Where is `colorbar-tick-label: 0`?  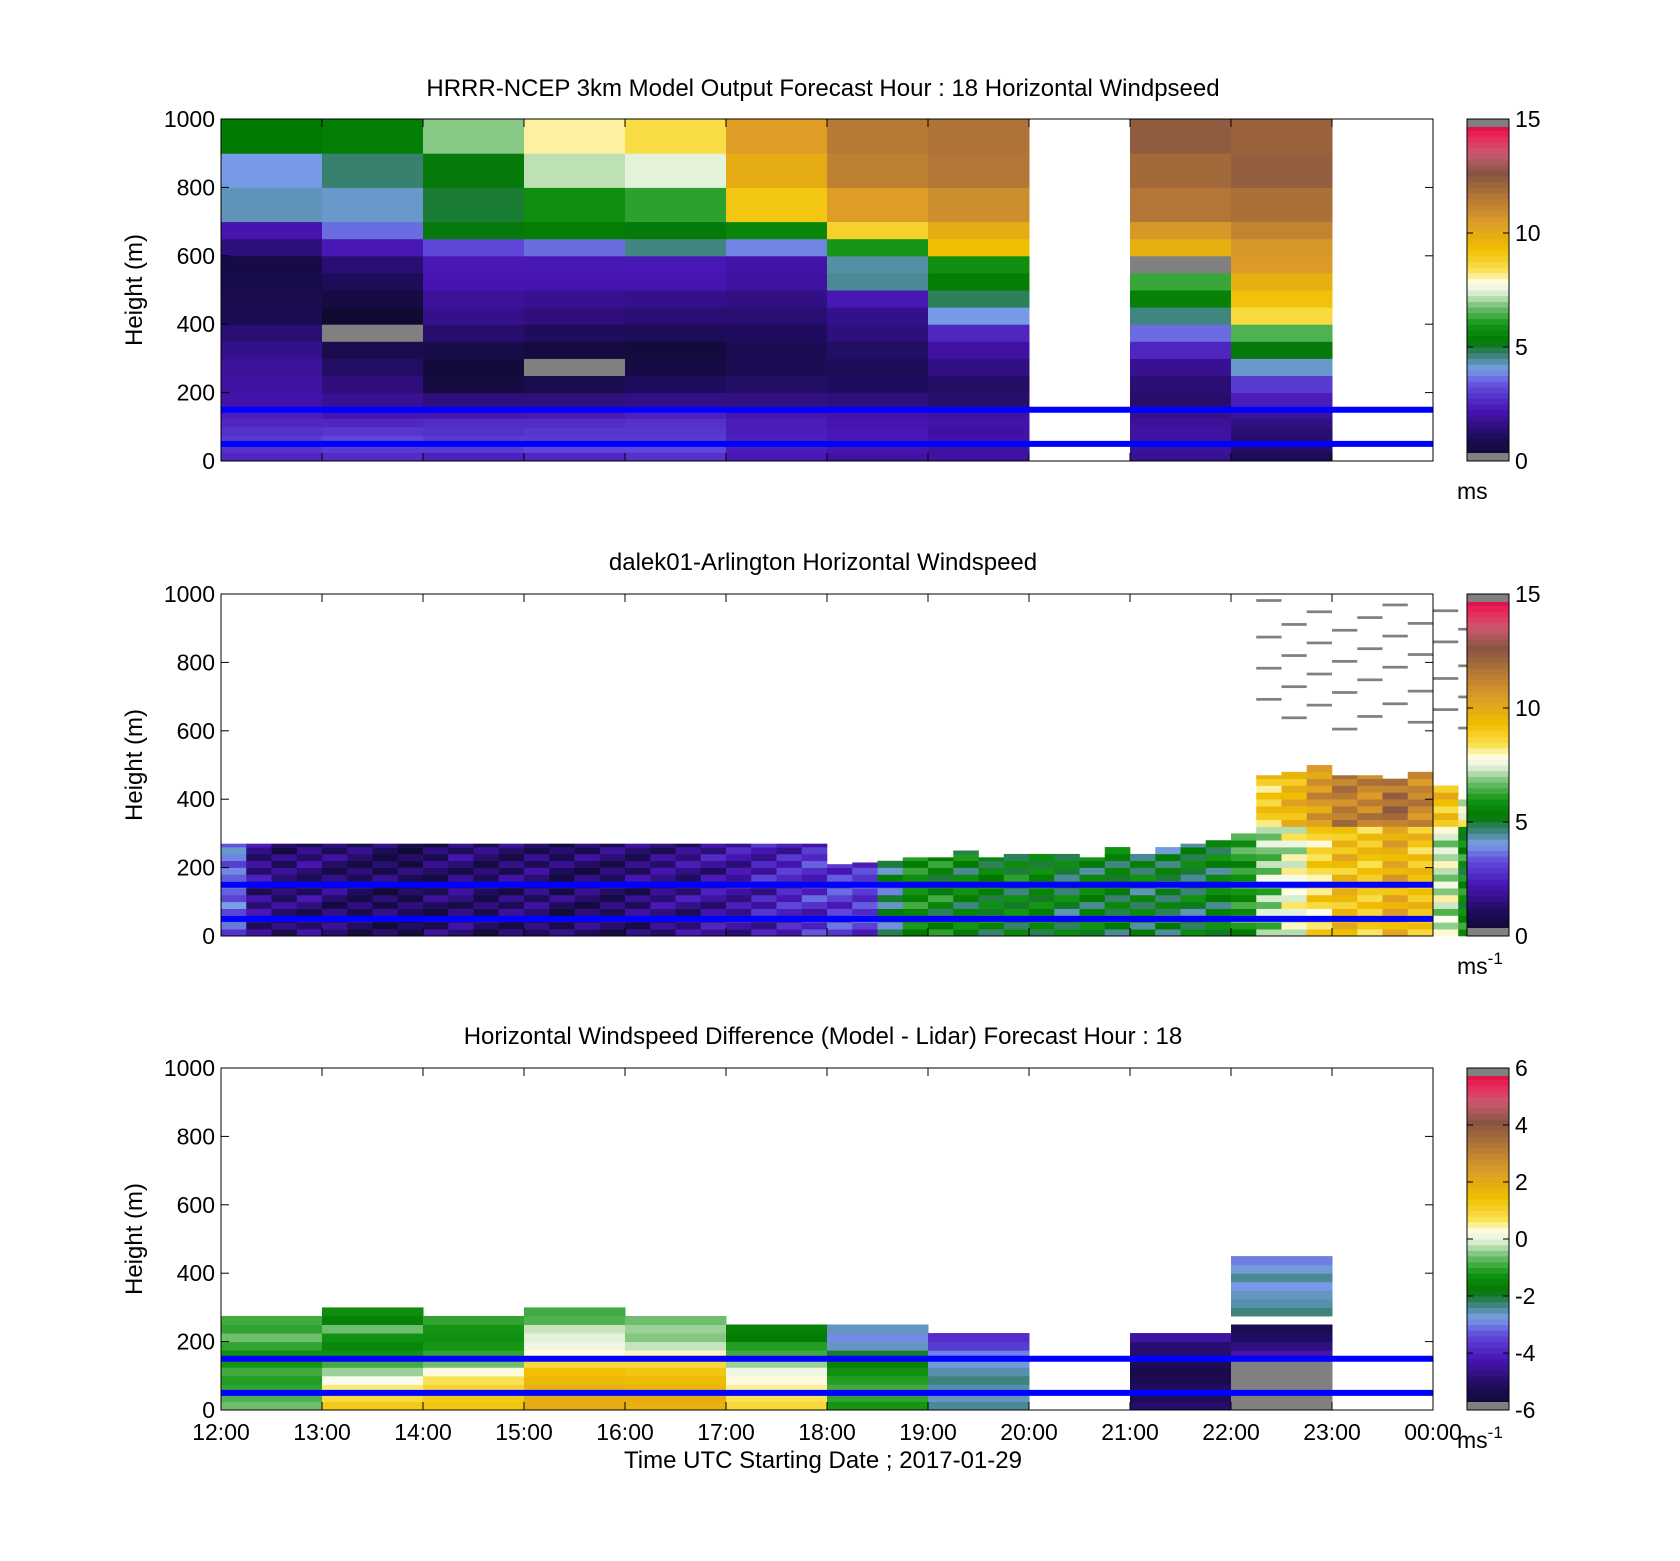
colorbar-tick-label: 0 is located at coordinates (1521, 1239).